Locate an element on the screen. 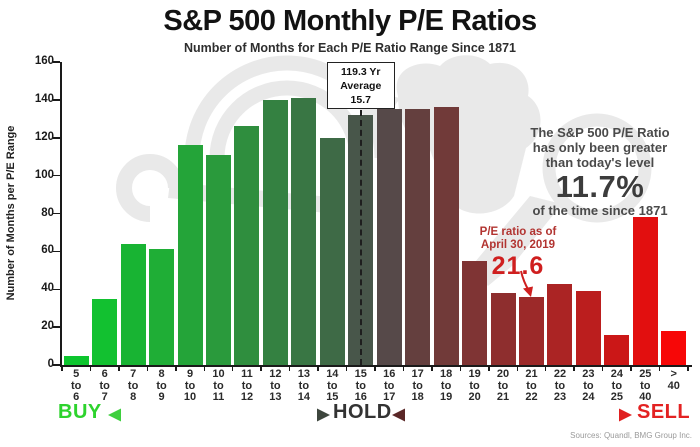 This screenshot has width=700, height=447. x-category-label: 21 to 22 is located at coordinates (532, 386).